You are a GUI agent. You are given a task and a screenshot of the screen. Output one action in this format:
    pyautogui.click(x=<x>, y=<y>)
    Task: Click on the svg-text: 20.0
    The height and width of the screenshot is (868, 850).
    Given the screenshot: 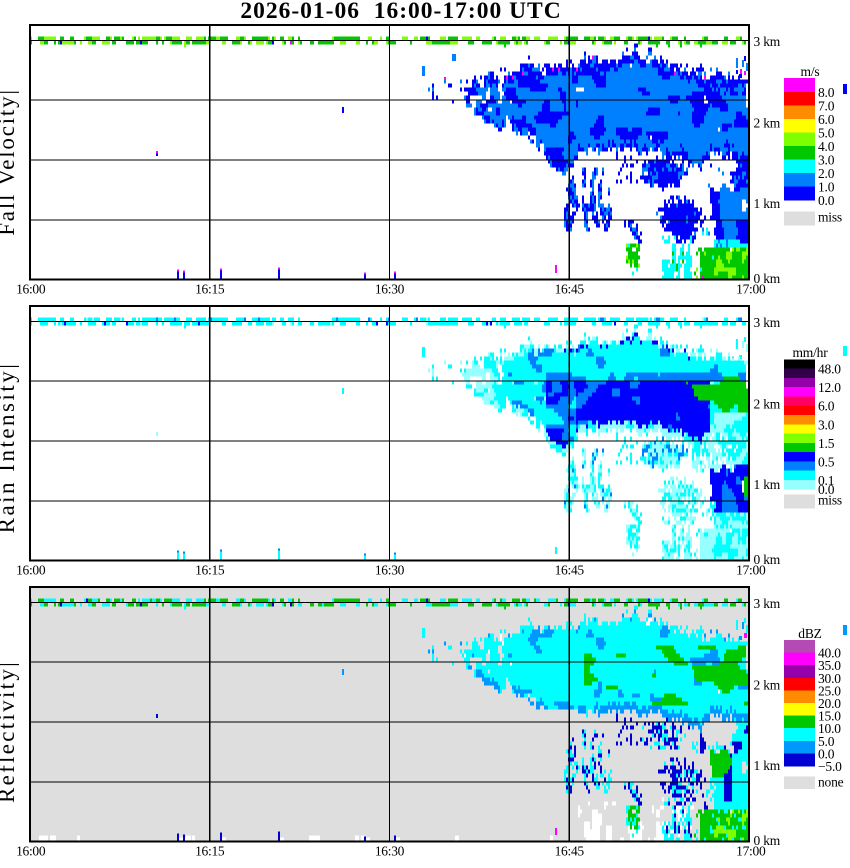 What is the action you would take?
    pyautogui.click(x=829, y=703)
    